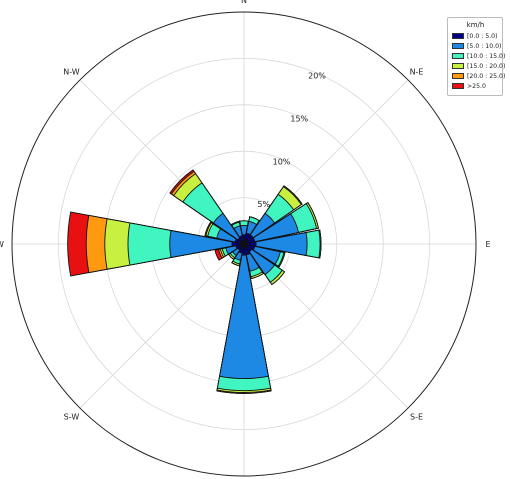 Image resolution: width=510 pixels, height=479 pixels. What do you see at coordinates (475, 25) in the screenshot?
I see `legend-title: km/h` at bounding box center [475, 25].